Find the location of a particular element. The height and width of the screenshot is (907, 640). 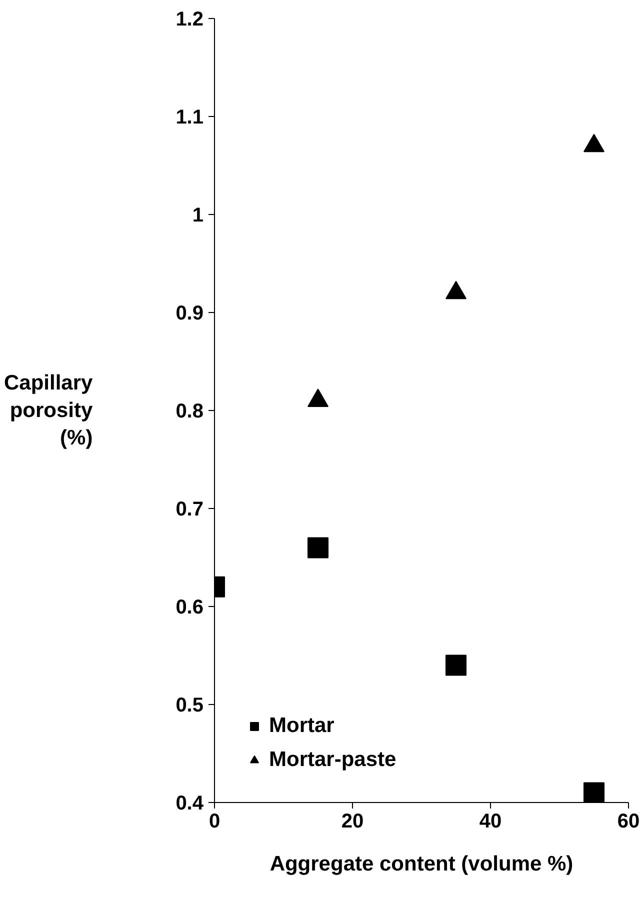

y-tick-label: 1.2 is located at coordinates (190, 19).